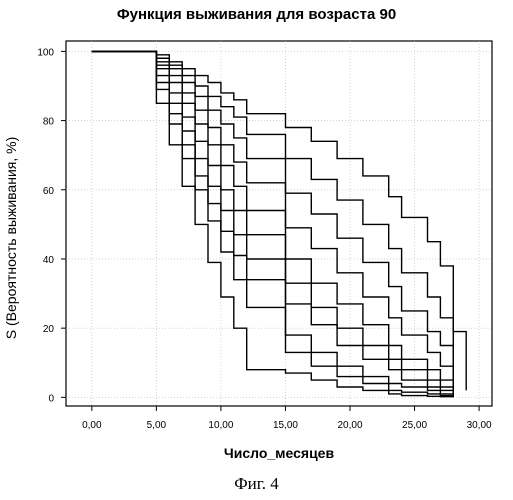  What do you see at coordinates (11, 238) in the screenshot?
I see `y-axis-label: S (Вероятность выживания, %)` at bounding box center [11, 238].